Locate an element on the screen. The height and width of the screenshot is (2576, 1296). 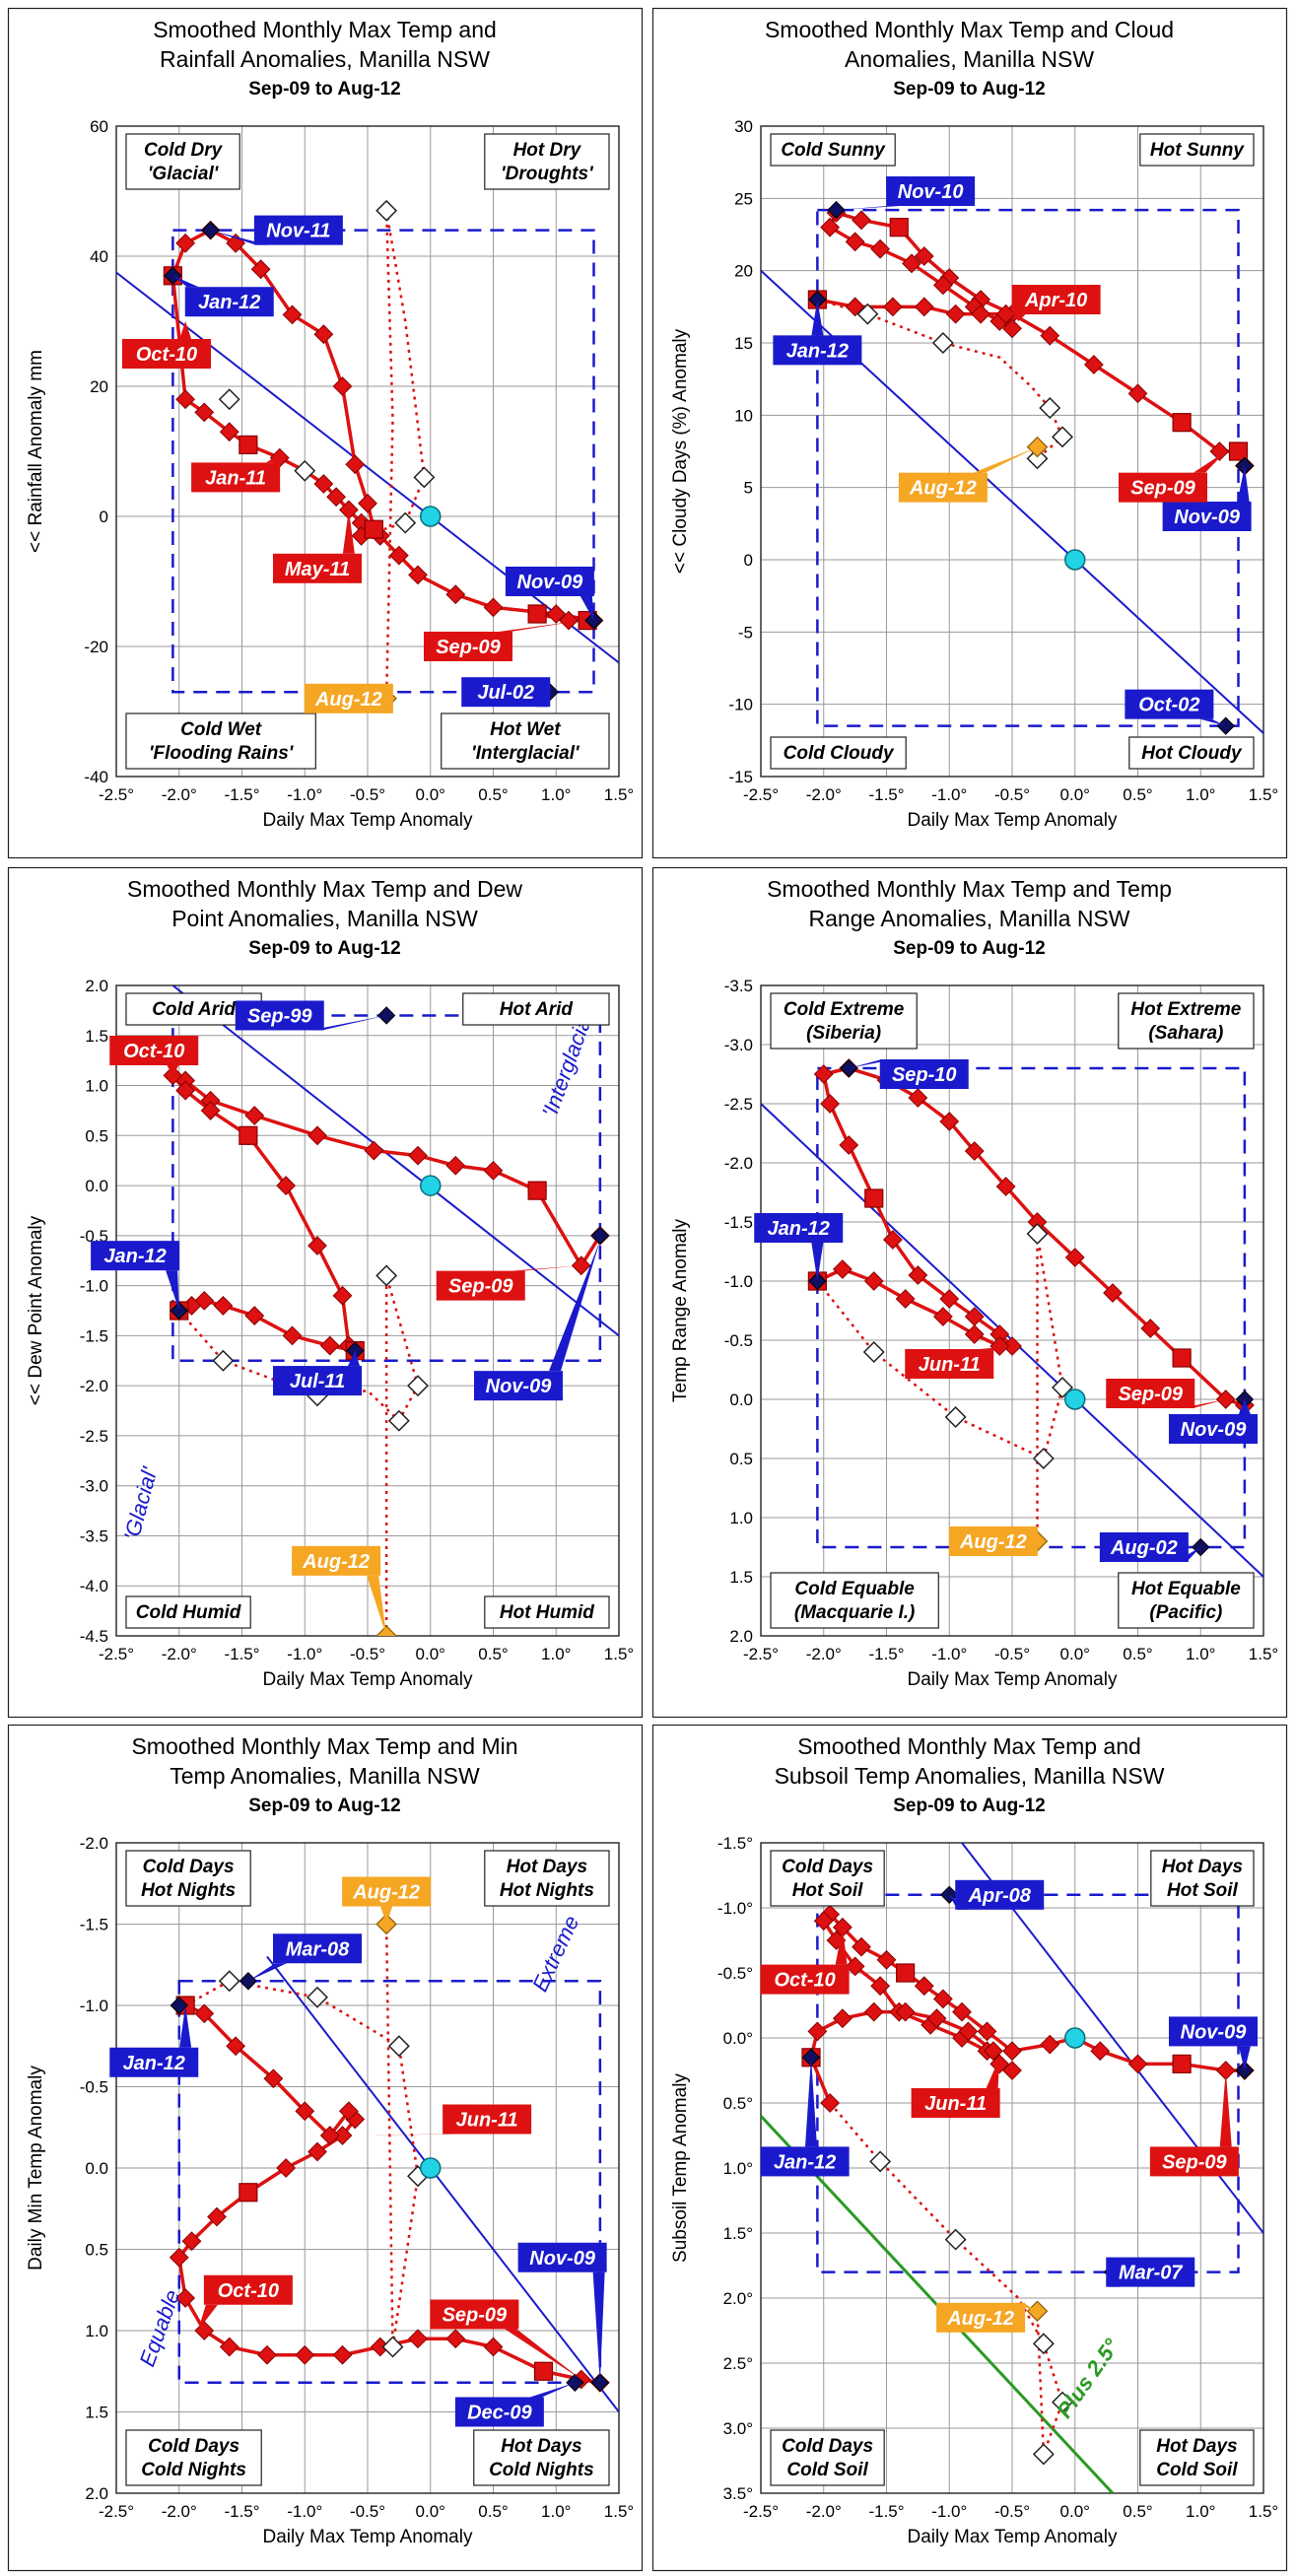
corner-label: Cold Days Cold Soil is located at coordinates (827, 2457).